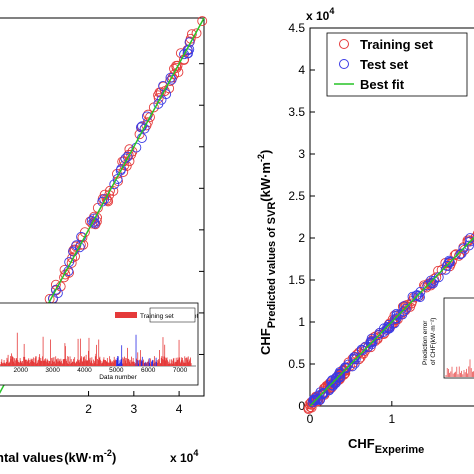 Image resolution: width=474 pixels, height=474 pixels. I want to click on left-inset-legend, so click(172, 315).